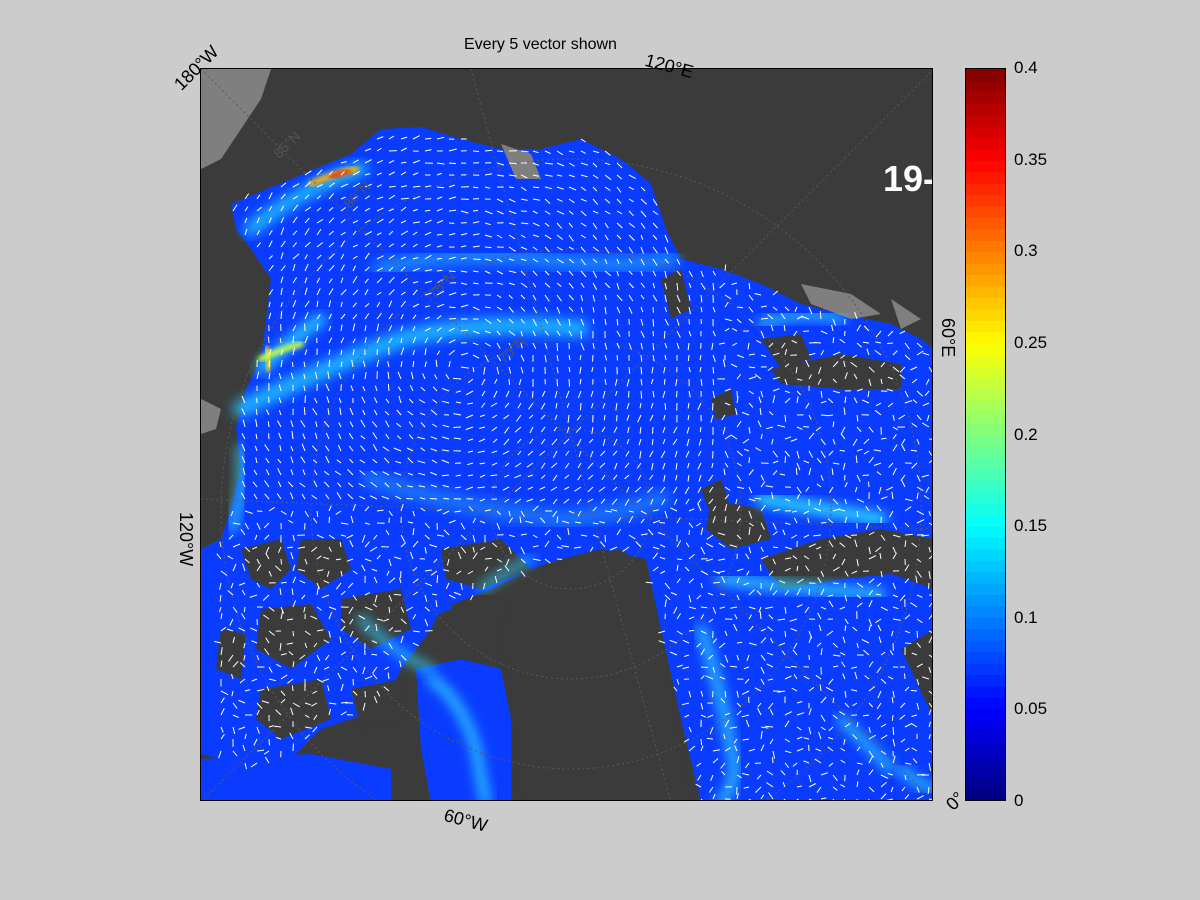  Describe the element at coordinates (186, 539) in the screenshot. I see `edge-label-120w: 120°W` at that location.